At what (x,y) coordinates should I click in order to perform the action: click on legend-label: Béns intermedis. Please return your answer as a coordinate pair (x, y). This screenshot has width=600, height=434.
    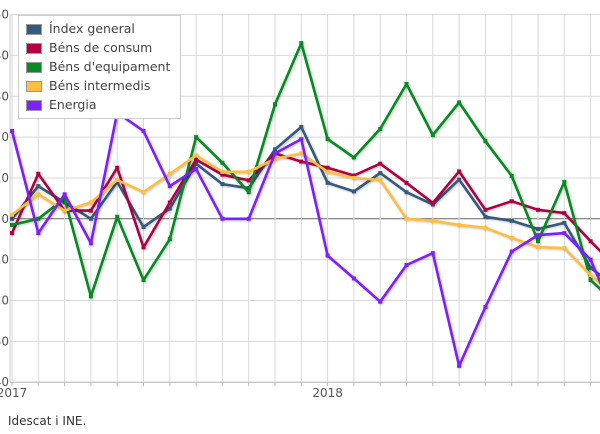
    Looking at the image, I should click on (100, 85).